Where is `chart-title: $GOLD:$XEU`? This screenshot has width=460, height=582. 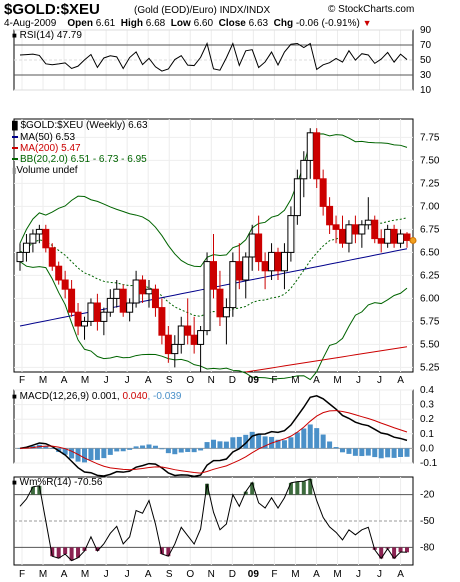
chart-title: $GOLD:$XEU is located at coordinates (52, 9).